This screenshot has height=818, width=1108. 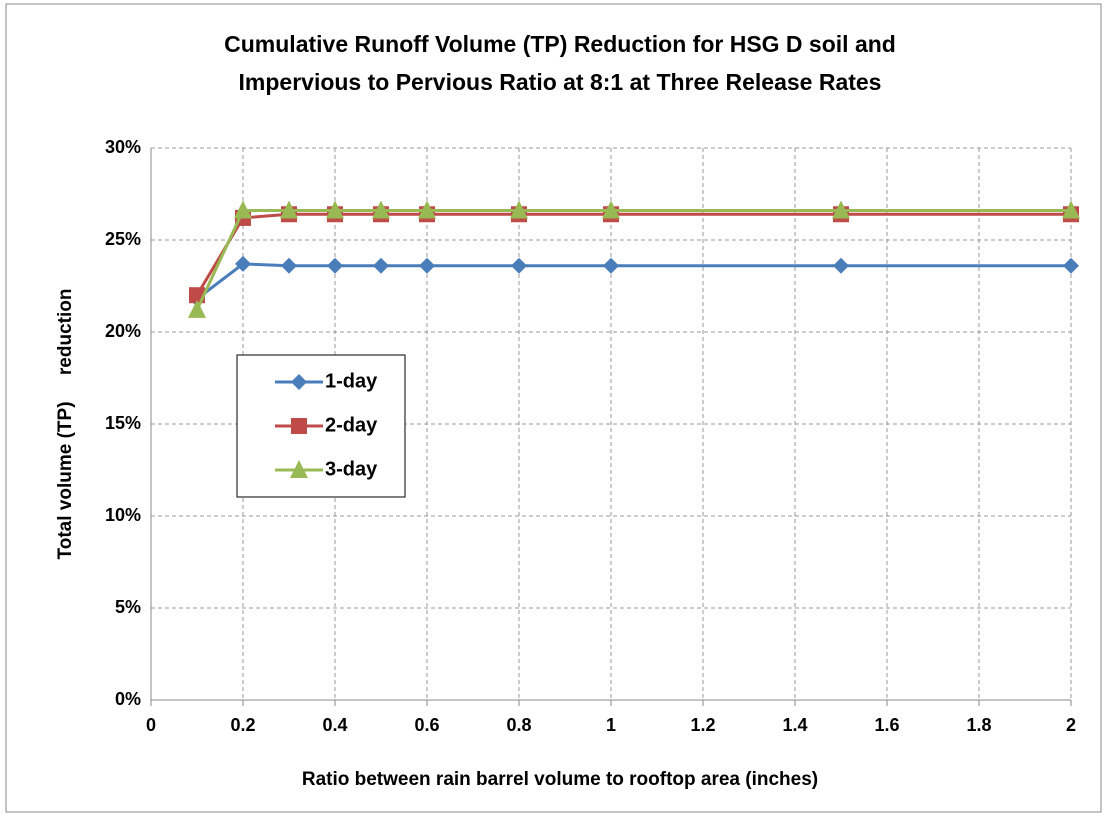 I want to click on x-tick-label: 0, so click(x=151, y=725).